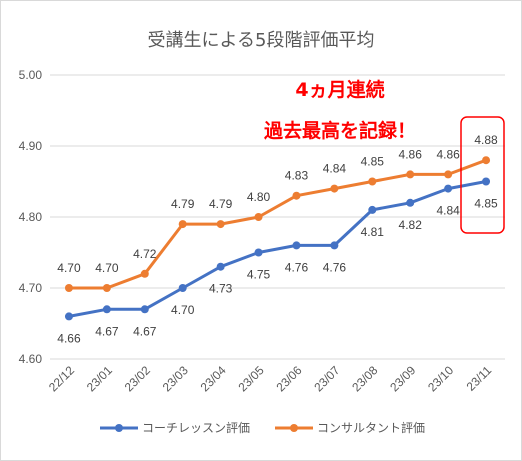 The width and height of the screenshot is (522, 461). What do you see at coordinates (262, 427) in the screenshot?
I see `legend: コーチレッスン評価 コンサルタント評価` at bounding box center [262, 427].